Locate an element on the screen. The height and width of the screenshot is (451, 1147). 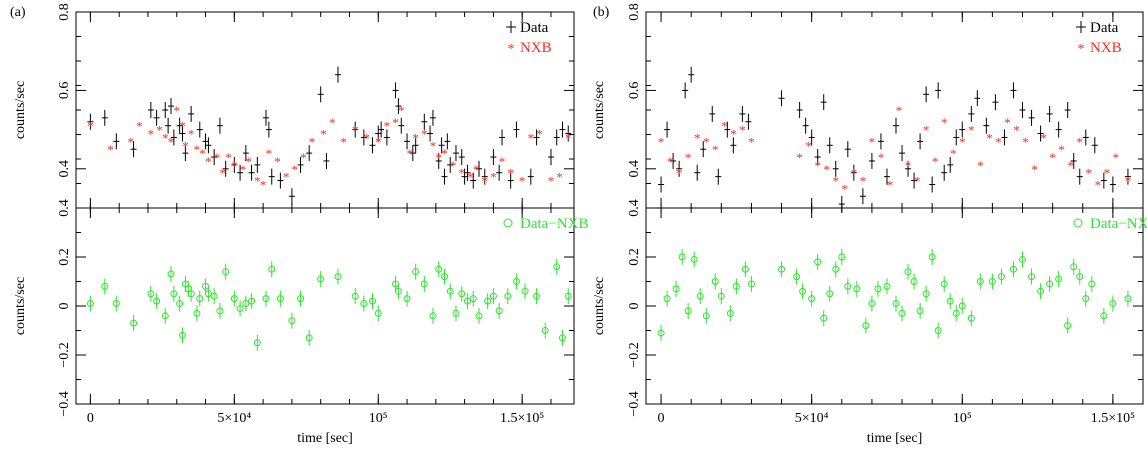
x-tick-label: 5×10⁴ is located at coordinates (812, 418).